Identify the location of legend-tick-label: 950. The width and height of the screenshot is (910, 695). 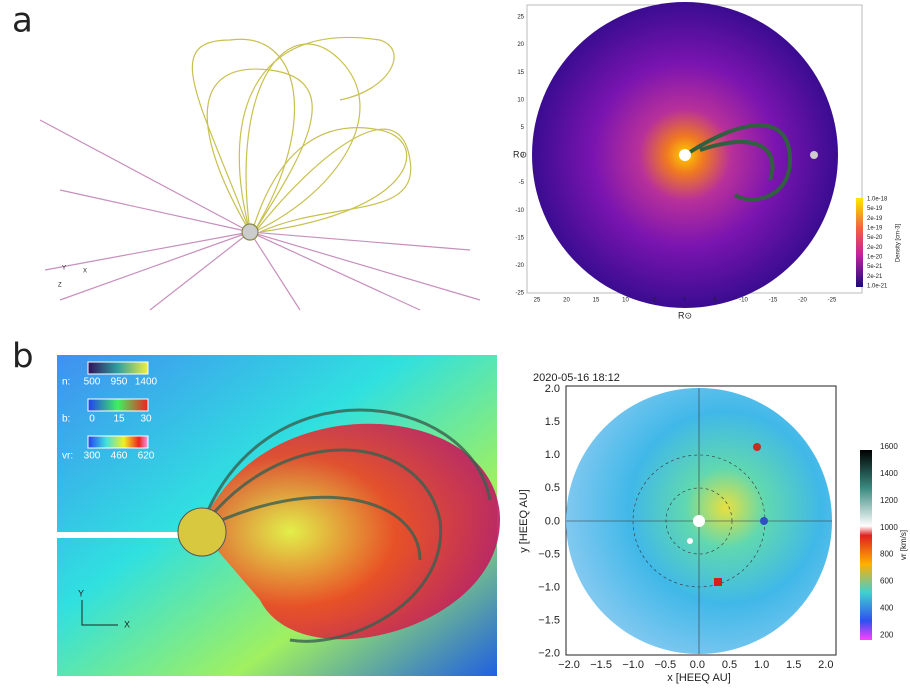
(119, 382).